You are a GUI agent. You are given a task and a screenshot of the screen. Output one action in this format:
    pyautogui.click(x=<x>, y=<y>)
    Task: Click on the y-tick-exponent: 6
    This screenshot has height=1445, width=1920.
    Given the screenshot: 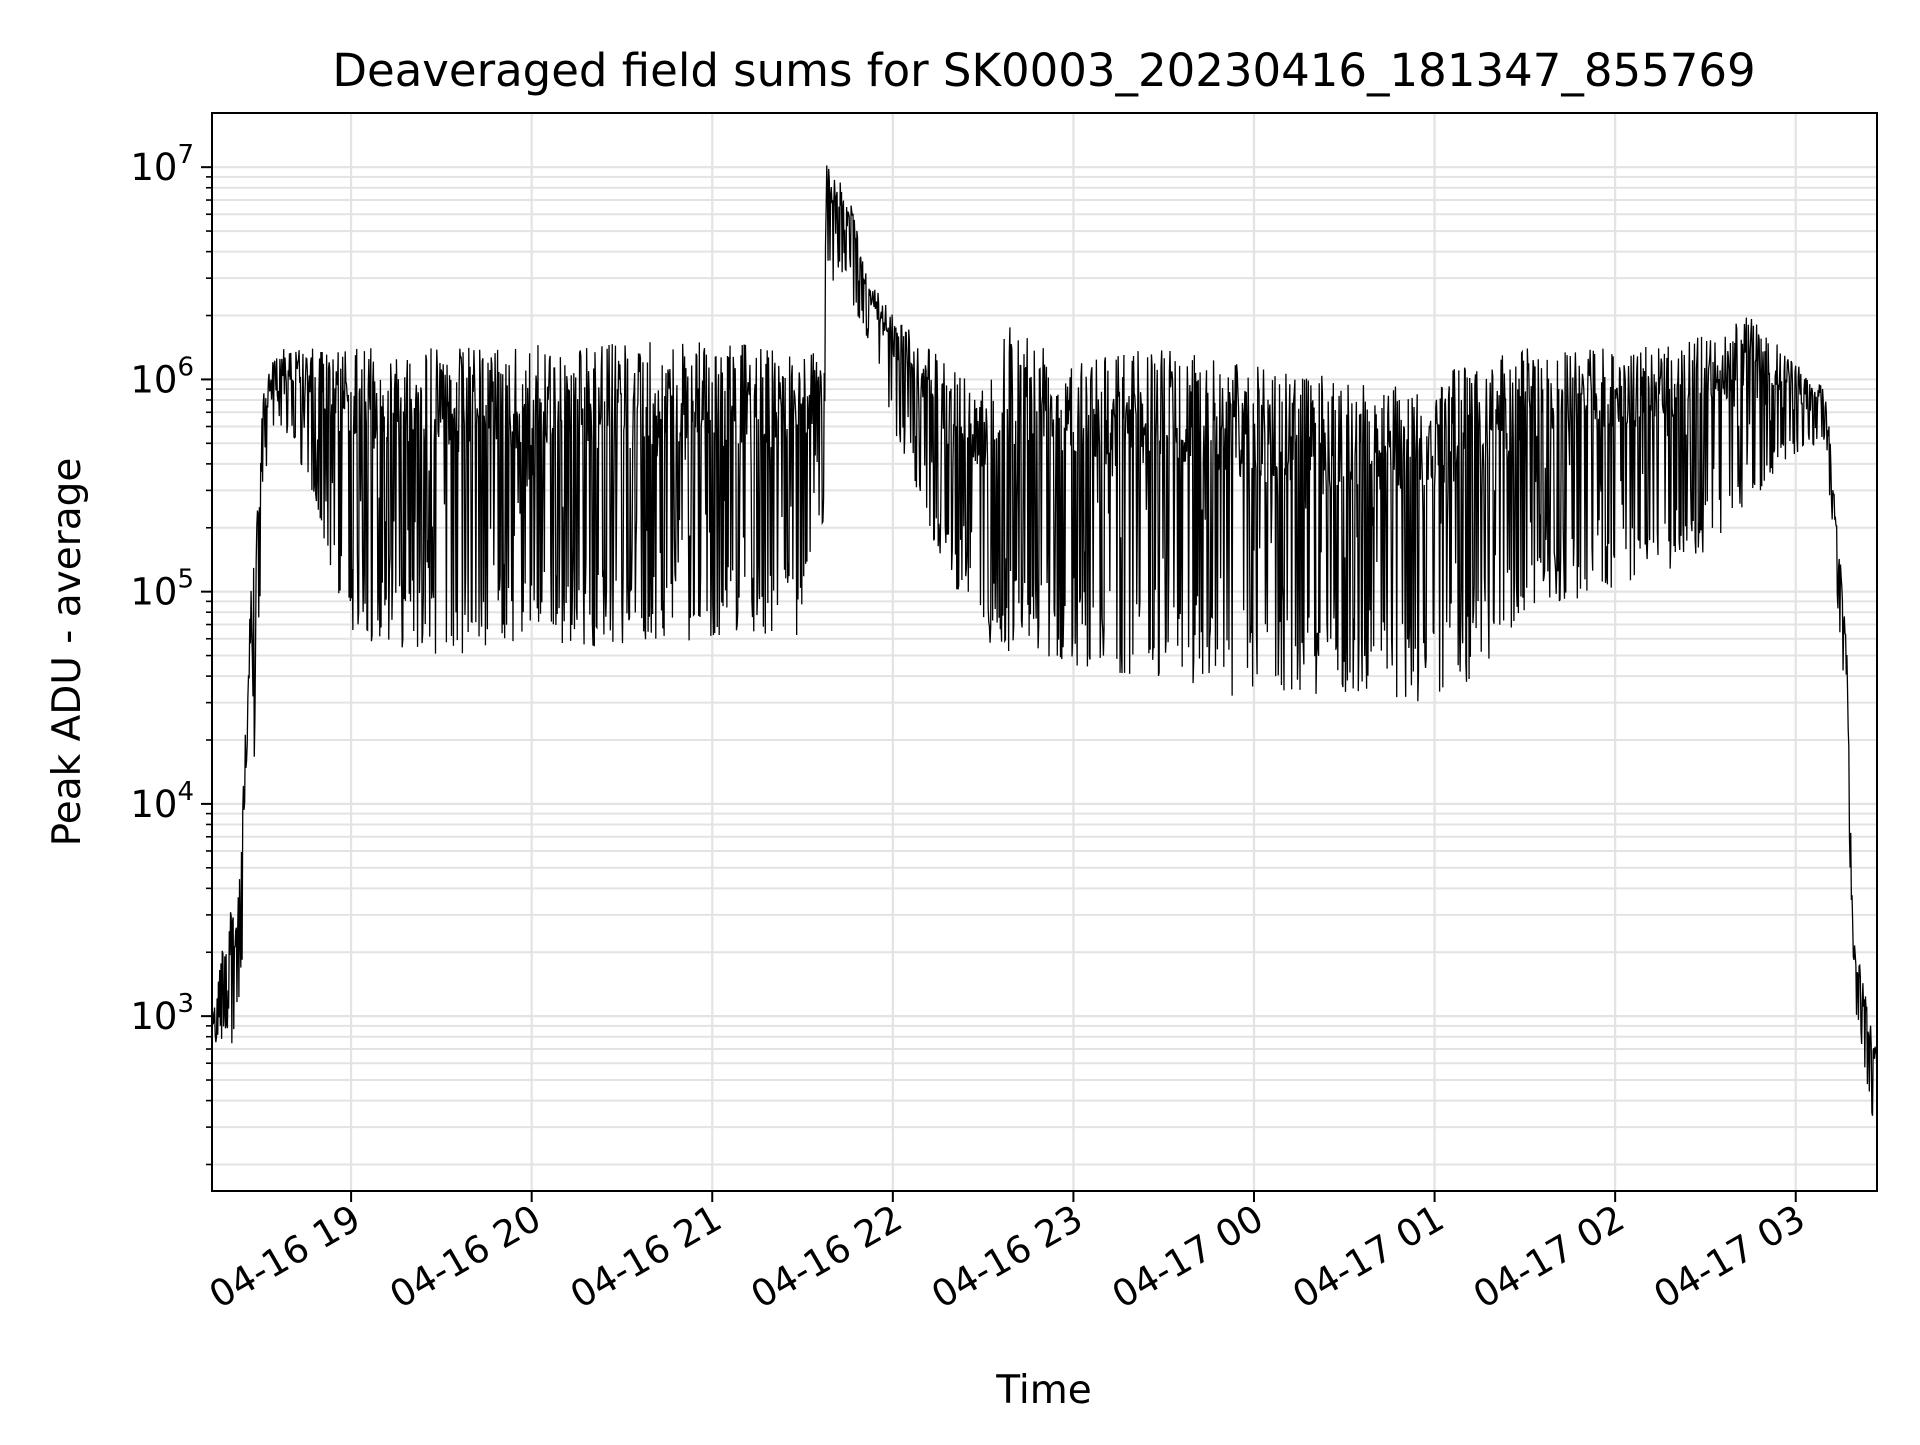 What is the action you would take?
    pyautogui.click(x=185, y=367)
    